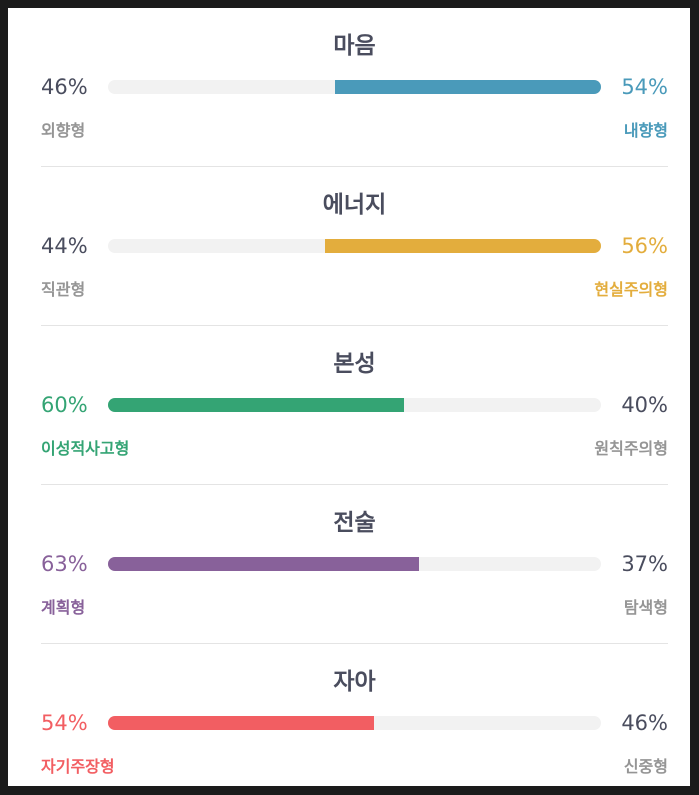 The image size is (699, 795). Describe the element at coordinates (354, 205) in the screenshot. I see `trait-title: 에너지` at that location.